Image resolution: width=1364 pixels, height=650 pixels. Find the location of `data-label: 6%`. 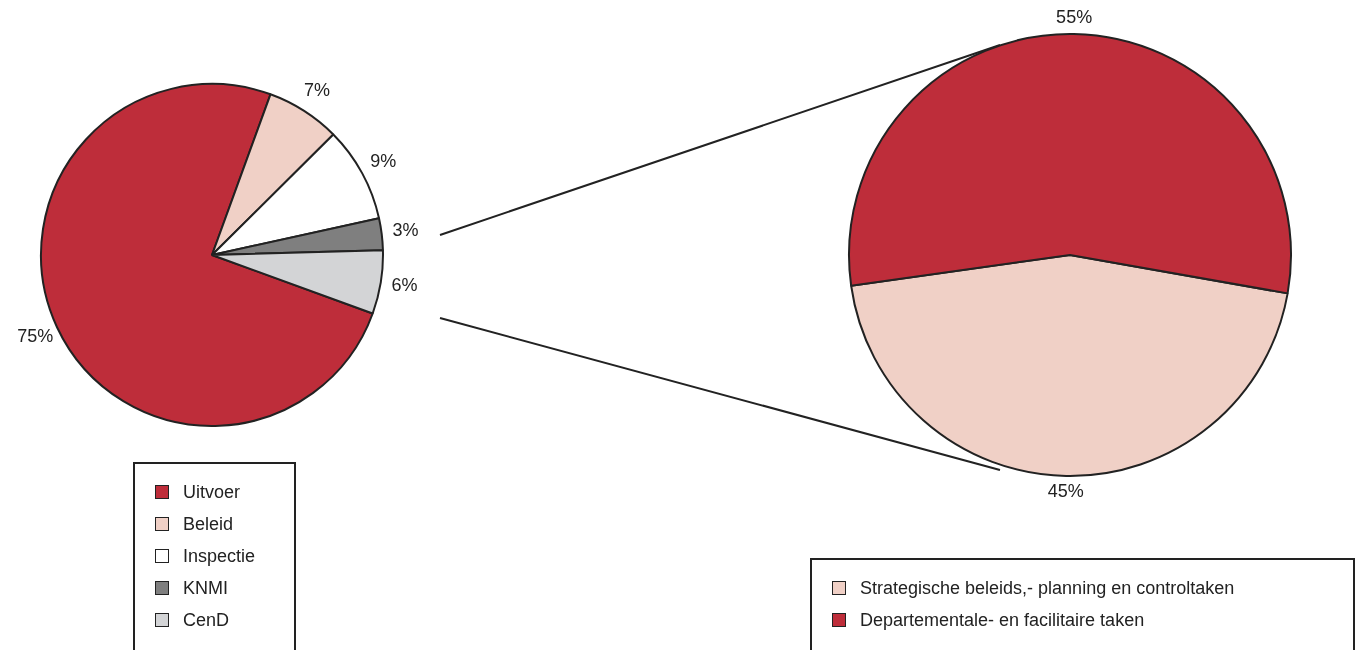

data-label: 6% is located at coordinates (404, 285).